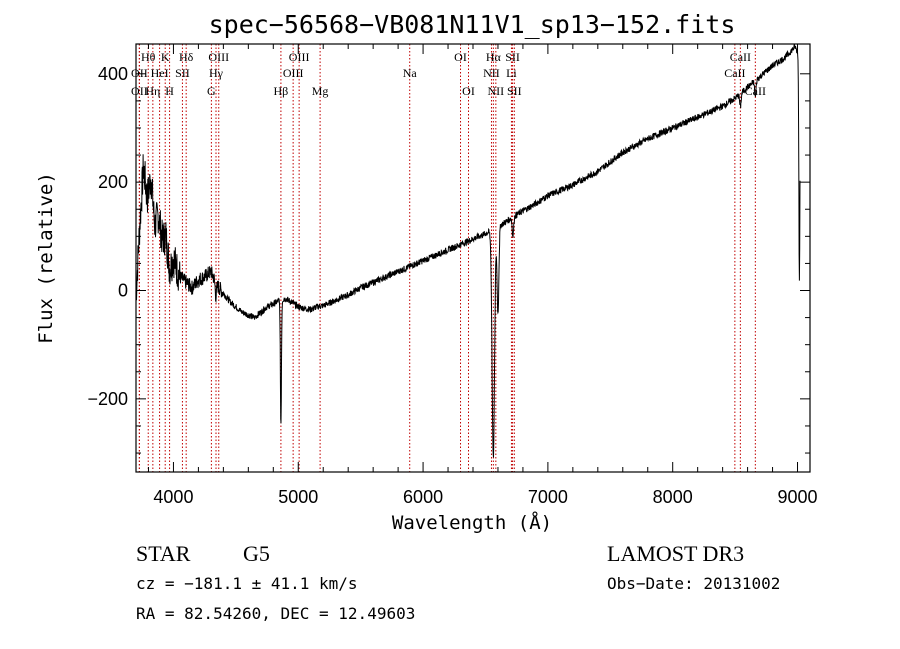  What do you see at coordinates (107, 236) in the screenshot?
I see `y-tick-labels: −200 0 200 400` at bounding box center [107, 236].